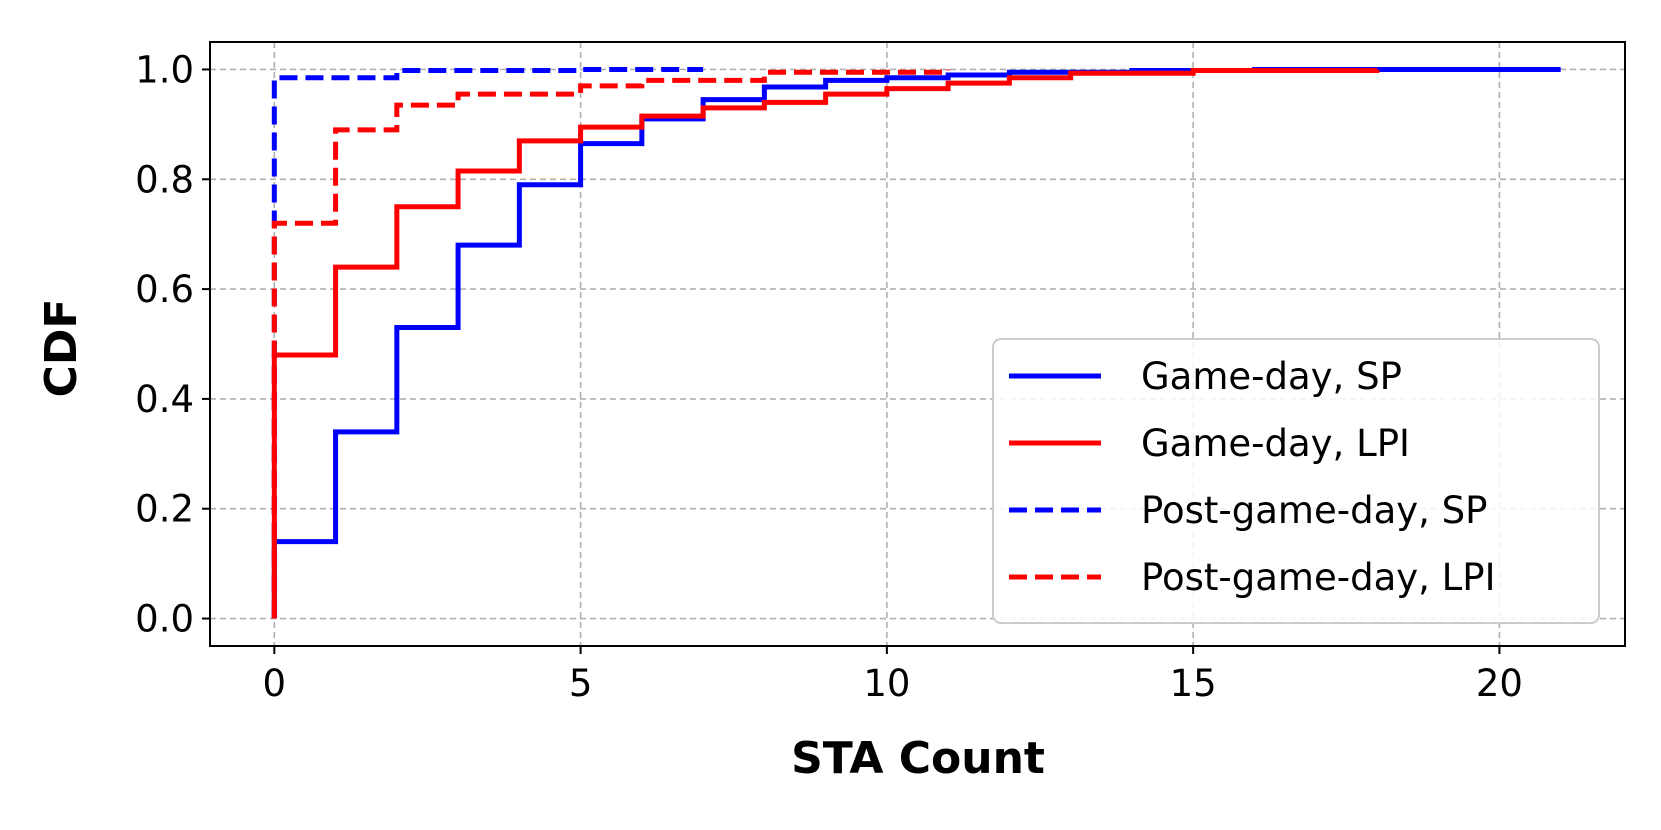 The width and height of the screenshot is (1661, 830). What do you see at coordinates (1271, 376) in the screenshot?
I see `legend-label: Game-day, SP` at bounding box center [1271, 376].